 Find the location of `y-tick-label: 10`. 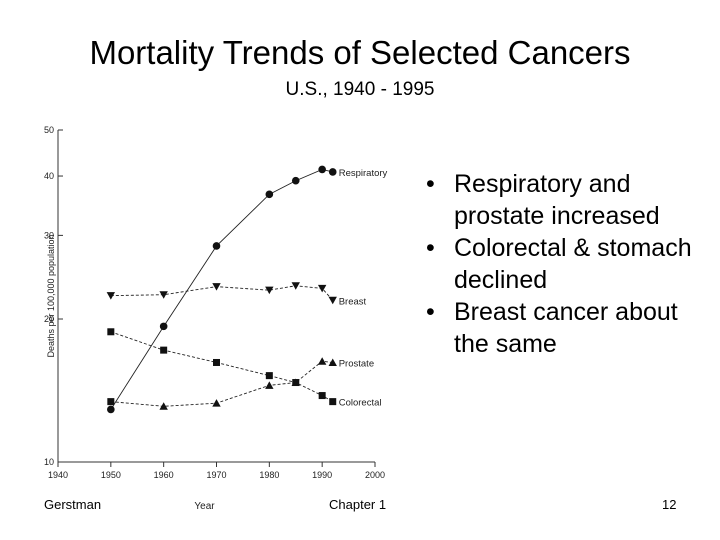

y-tick-label: 10 is located at coordinates (49, 462).